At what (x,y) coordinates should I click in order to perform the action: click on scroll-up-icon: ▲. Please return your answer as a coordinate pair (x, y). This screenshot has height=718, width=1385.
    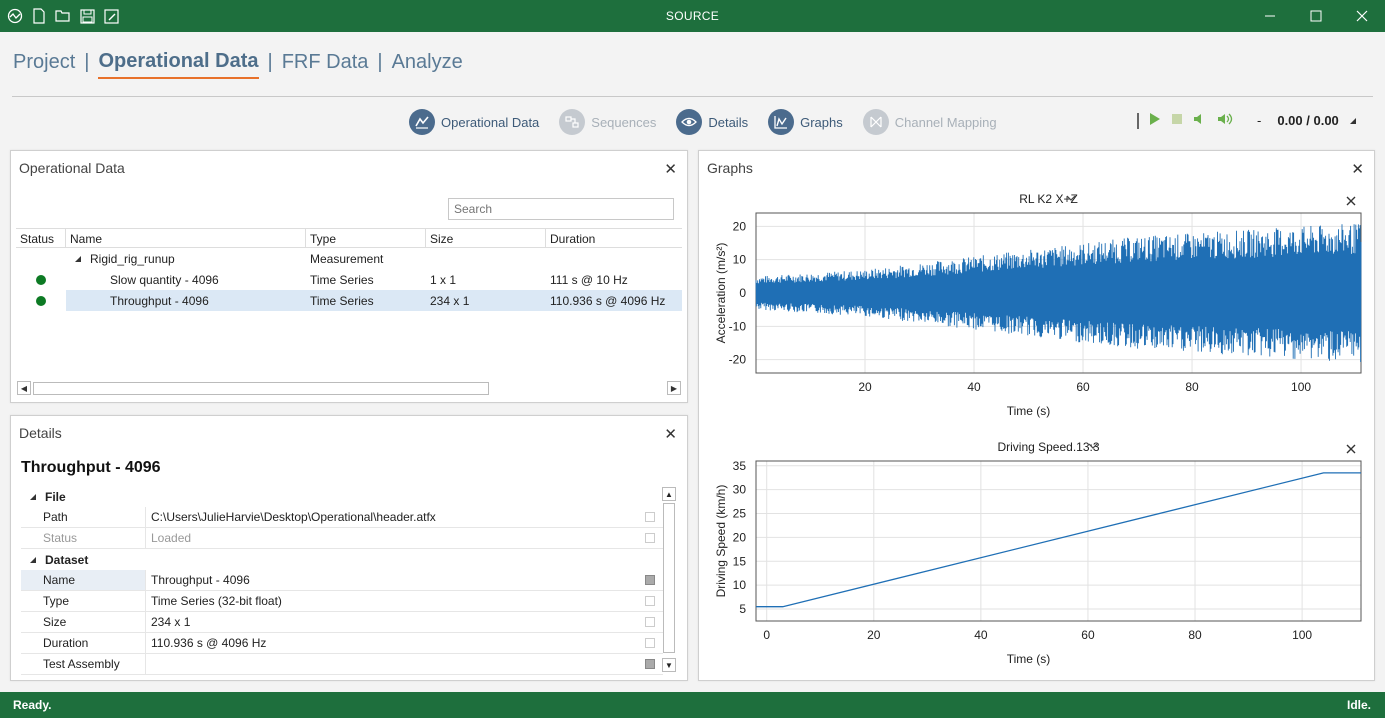
    Looking at the image, I should click on (669, 494).